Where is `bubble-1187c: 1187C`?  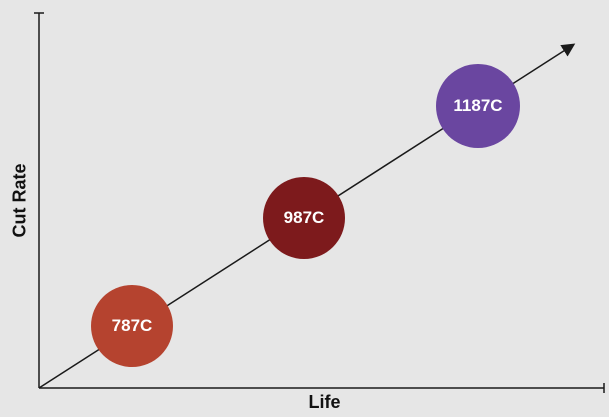
bubble-1187c: 1187C is located at coordinates (478, 106).